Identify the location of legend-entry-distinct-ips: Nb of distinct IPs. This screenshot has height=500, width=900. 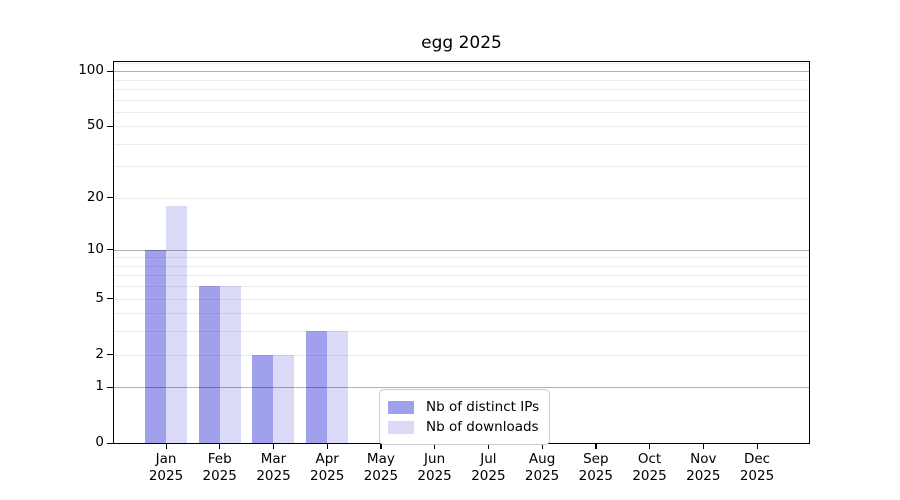
(464, 407).